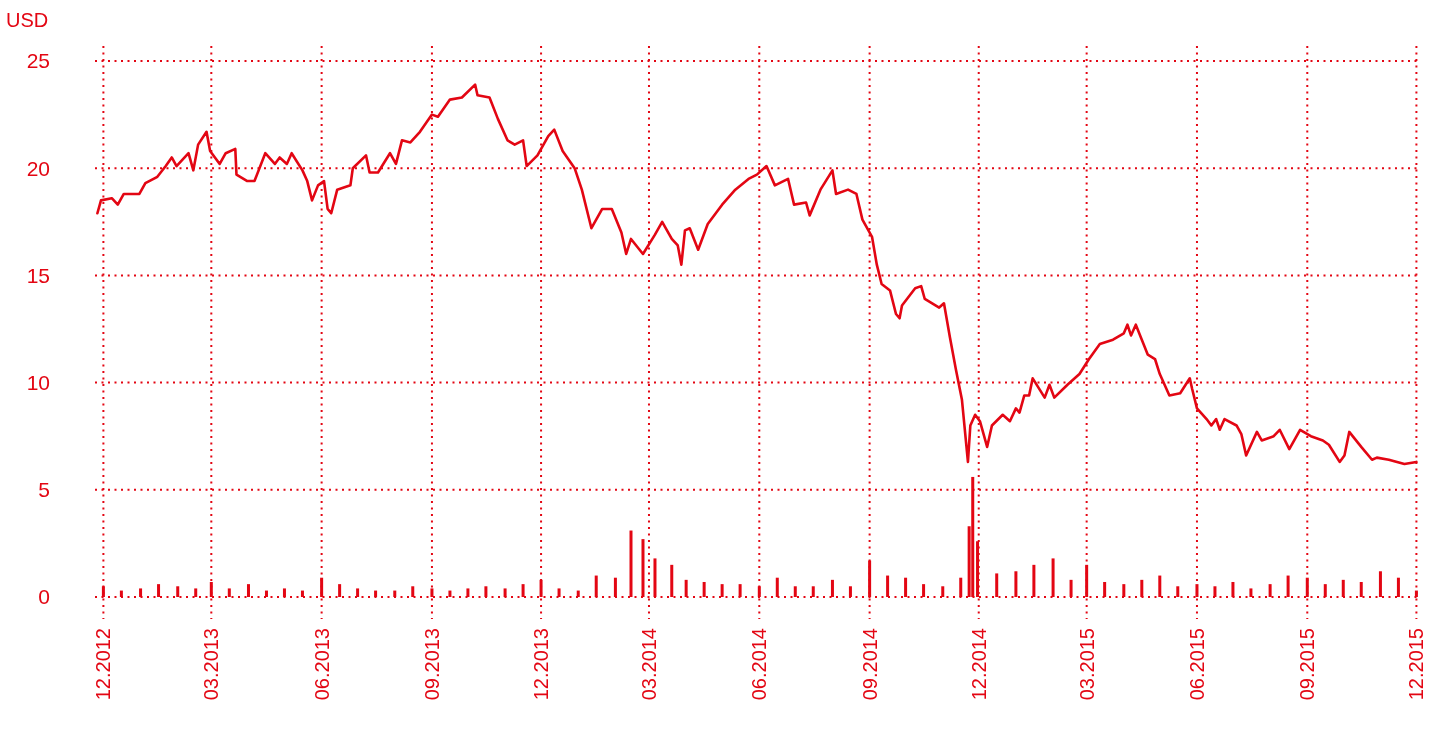 The height and width of the screenshot is (736, 1432). Describe the element at coordinates (759, 664) in the screenshot. I see `x-tick-label: 06.2014` at that location.